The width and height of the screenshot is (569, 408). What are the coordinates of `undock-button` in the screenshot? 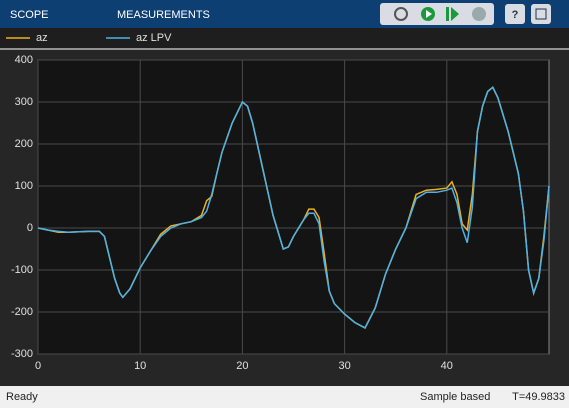 It's located at (541, 14).